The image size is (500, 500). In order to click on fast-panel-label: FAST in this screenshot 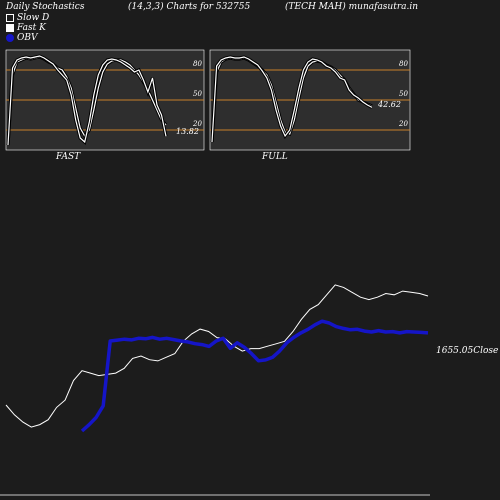, I will do `click(68, 157)`.